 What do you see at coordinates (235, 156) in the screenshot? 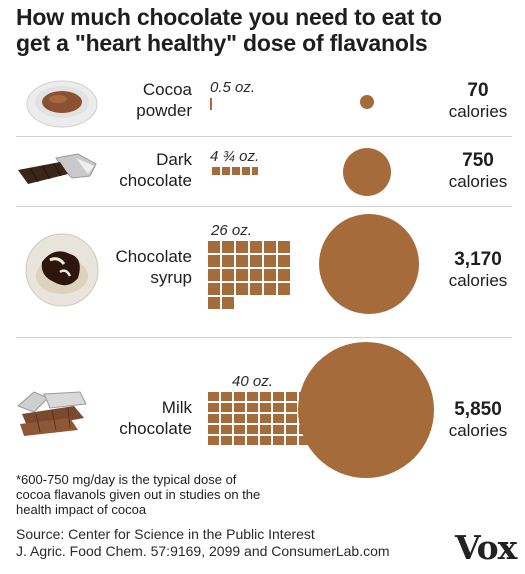
I see `ounces-label-dark-chocolate: 4 ¾ oz.` at bounding box center [235, 156].